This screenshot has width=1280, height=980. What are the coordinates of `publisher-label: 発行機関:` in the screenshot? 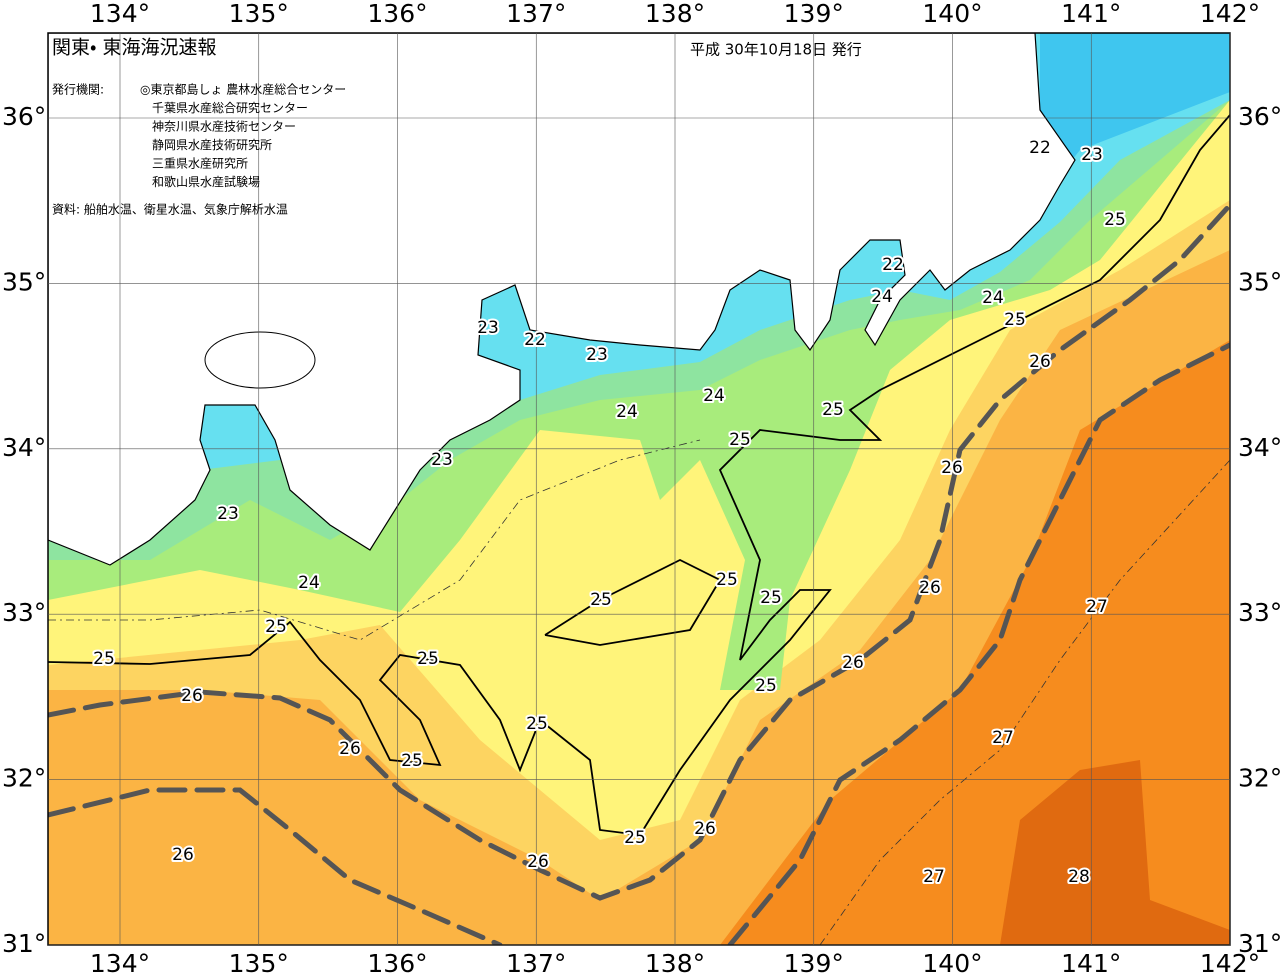 It's located at (78, 90).